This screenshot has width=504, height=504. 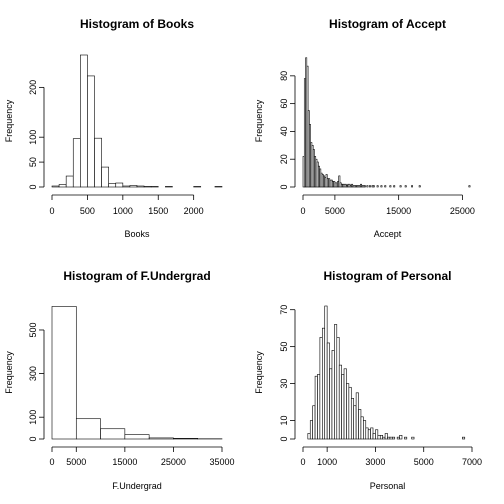 What do you see at coordinates (158, 211) in the screenshot?
I see `x-tick-label: 1500` at bounding box center [158, 211].